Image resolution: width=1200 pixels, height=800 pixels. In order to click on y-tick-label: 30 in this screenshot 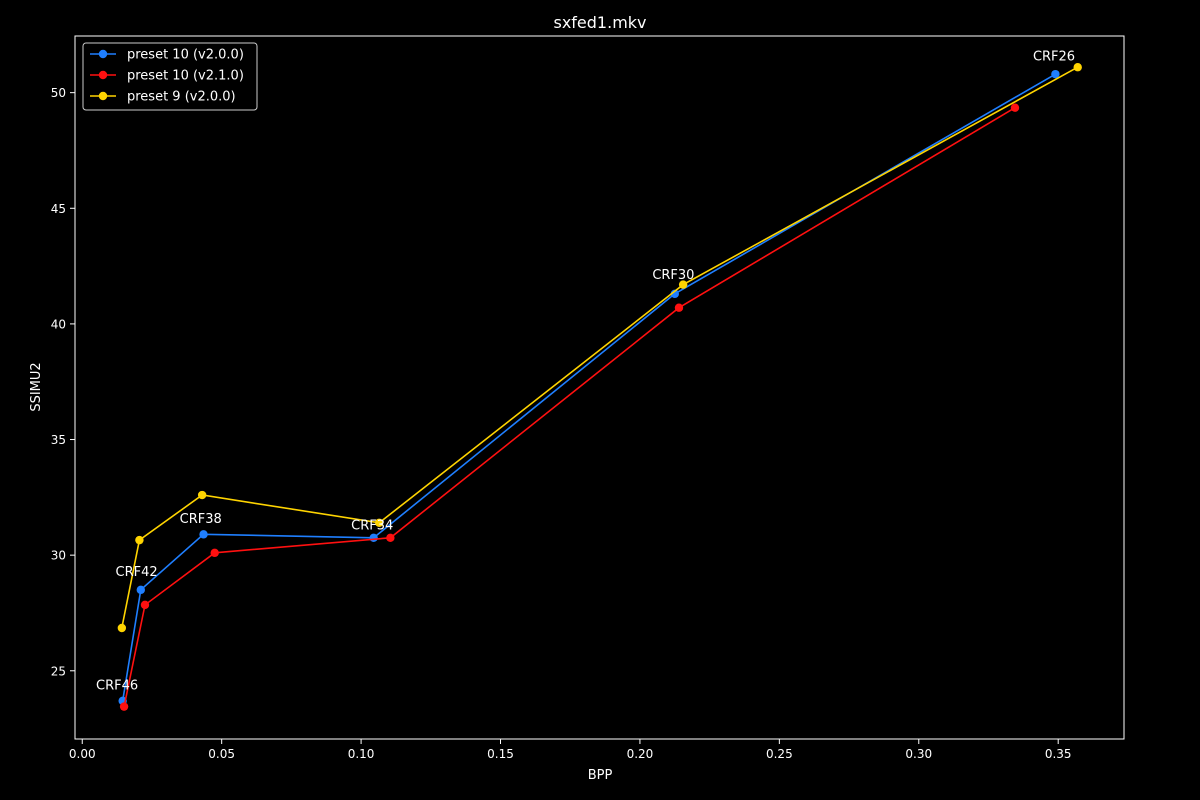, I will do `click(58, 556)`.